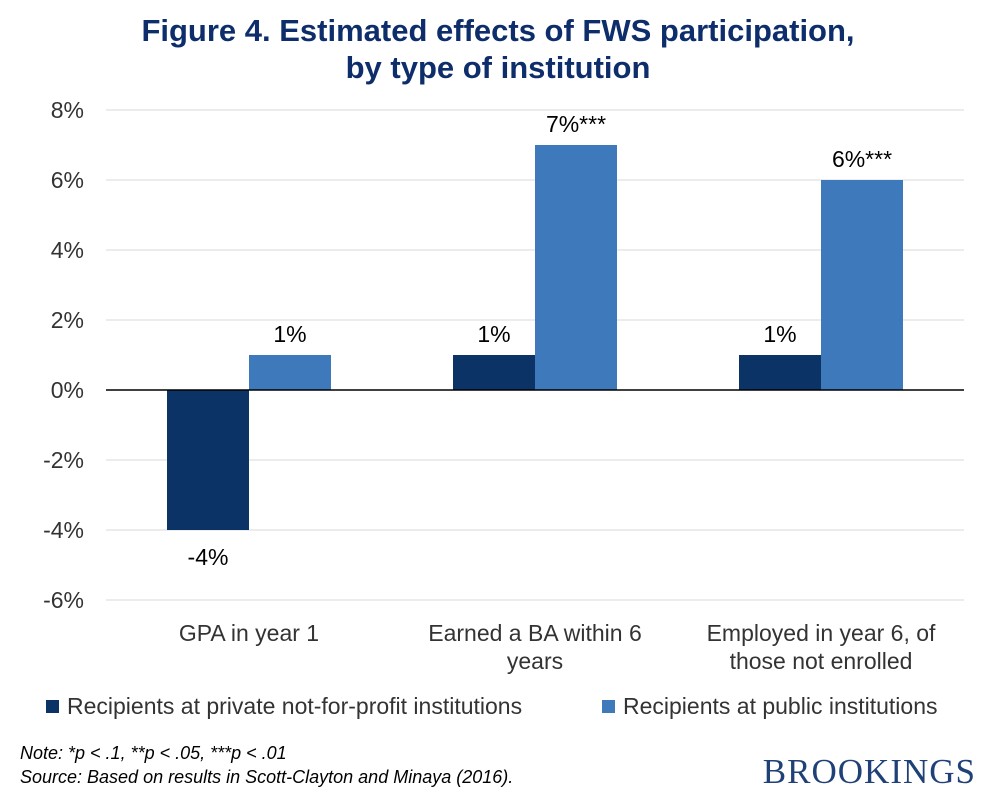 The image size is (996, 796). Describe the element at coordinates (63, 530) in the screenshot. I see `y-tick-label: -4%` at that location.